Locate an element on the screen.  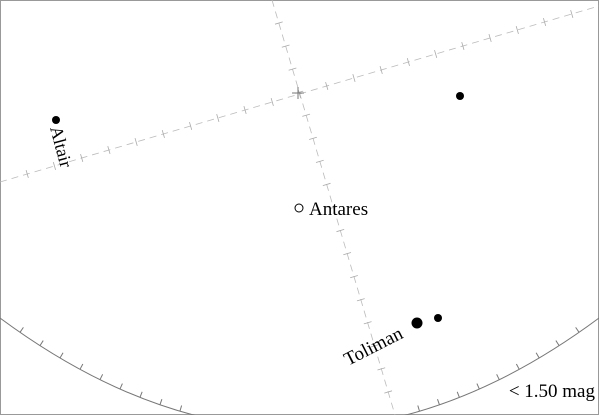
magnitude-limit-label: < 1.50 mag is located at coordinates (552, 391).